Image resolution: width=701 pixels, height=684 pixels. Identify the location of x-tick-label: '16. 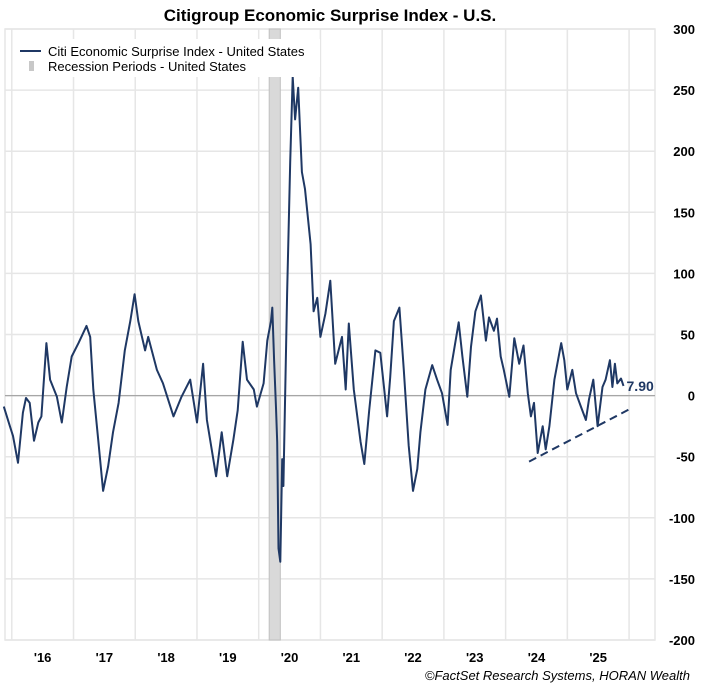
(43, 657).